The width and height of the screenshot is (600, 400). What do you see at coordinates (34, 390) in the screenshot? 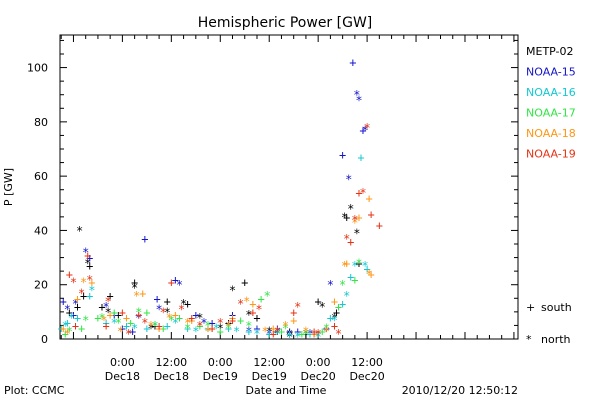
I see `plot-credit: Plot: CCMC` at bounding box center [34, 390].